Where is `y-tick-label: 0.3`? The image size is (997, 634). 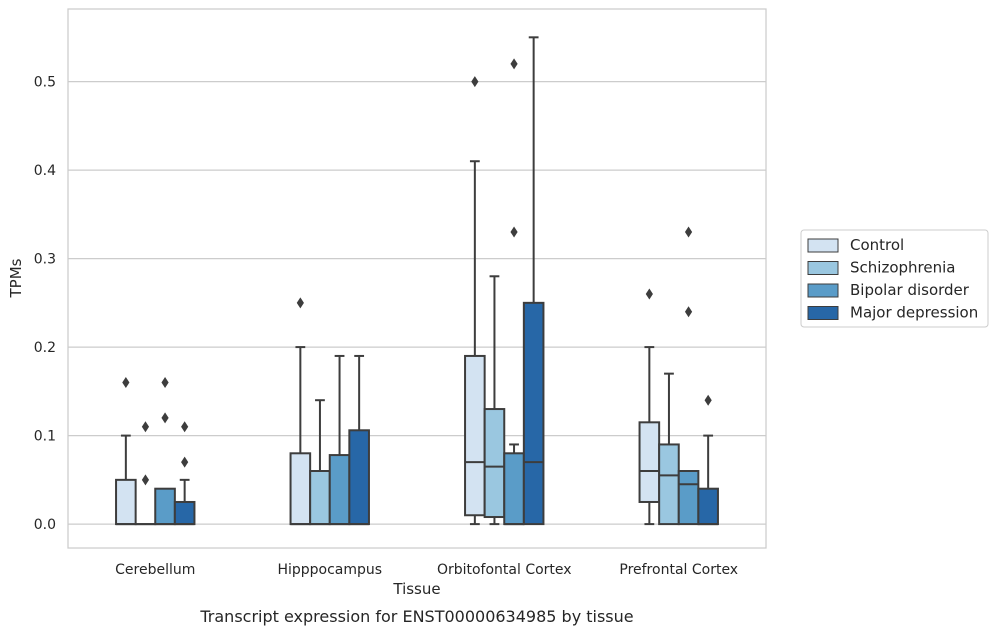
y-tick-label: 0.3 is located at coordinates (45, 260).